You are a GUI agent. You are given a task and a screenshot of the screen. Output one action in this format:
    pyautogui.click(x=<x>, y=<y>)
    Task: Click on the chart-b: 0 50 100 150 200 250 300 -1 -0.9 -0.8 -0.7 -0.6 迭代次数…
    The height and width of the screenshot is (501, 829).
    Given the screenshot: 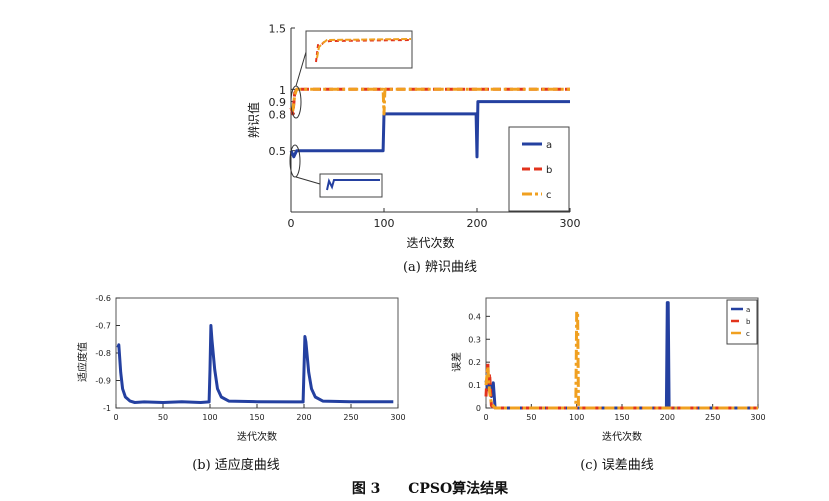 What is the action you would take?
    pyautogui.click(x=241, y=368)
    